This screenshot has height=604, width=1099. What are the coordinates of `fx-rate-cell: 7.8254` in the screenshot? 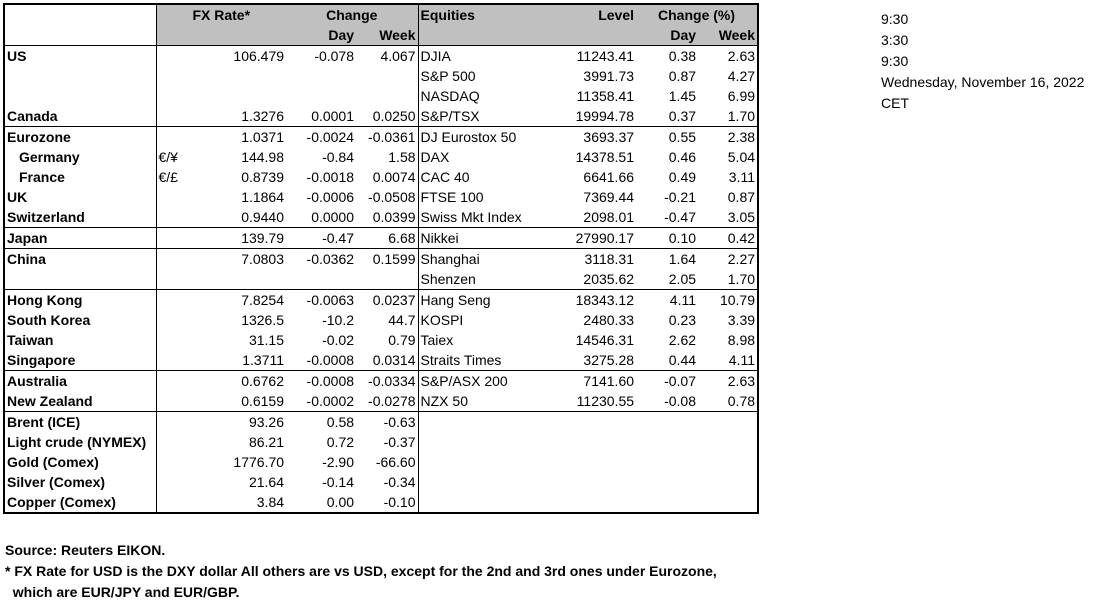 It's located at (256, 299).